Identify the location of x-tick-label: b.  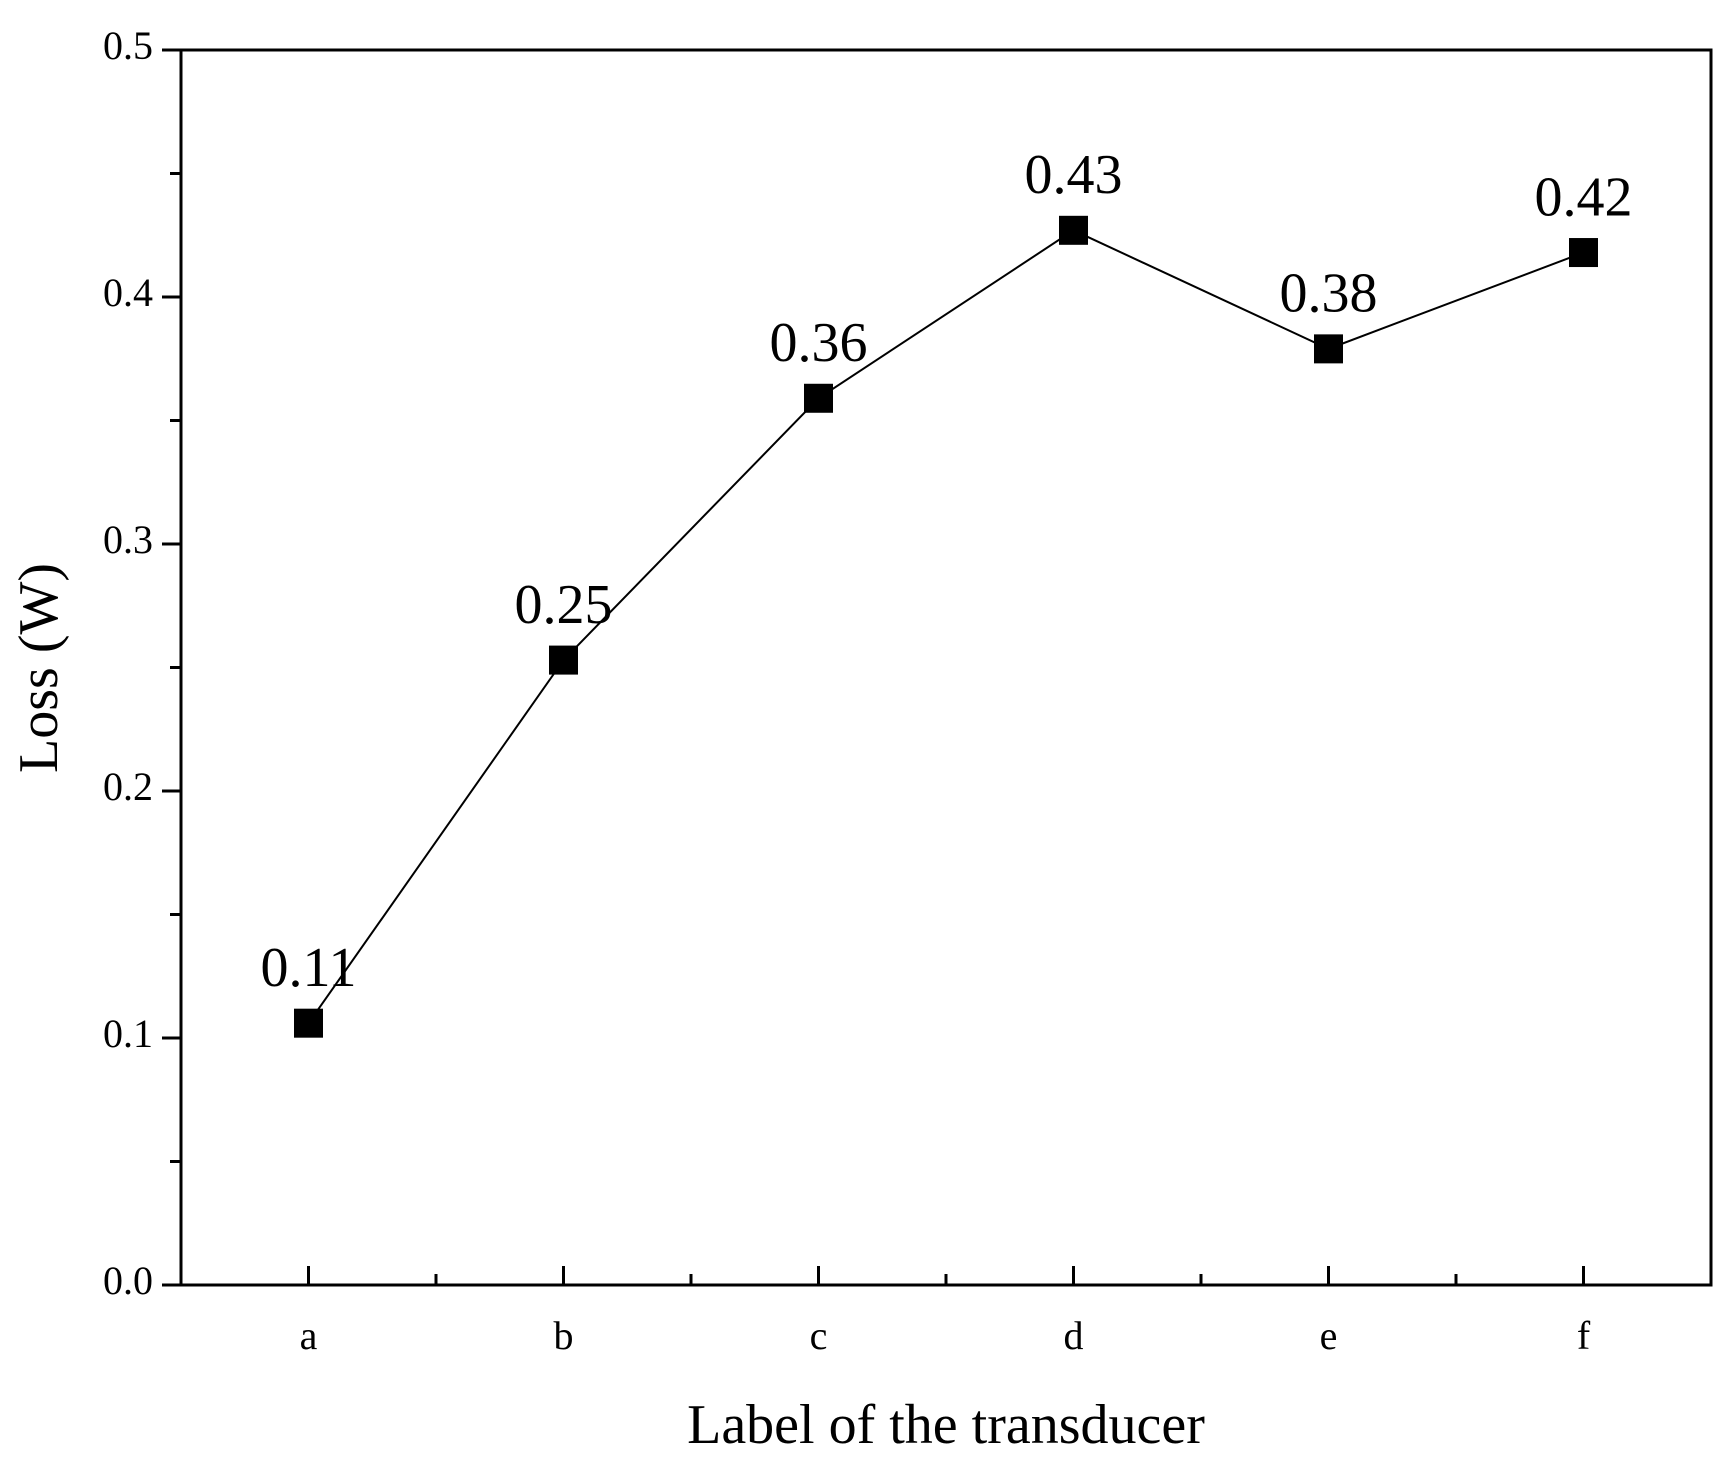
(564, 1335).